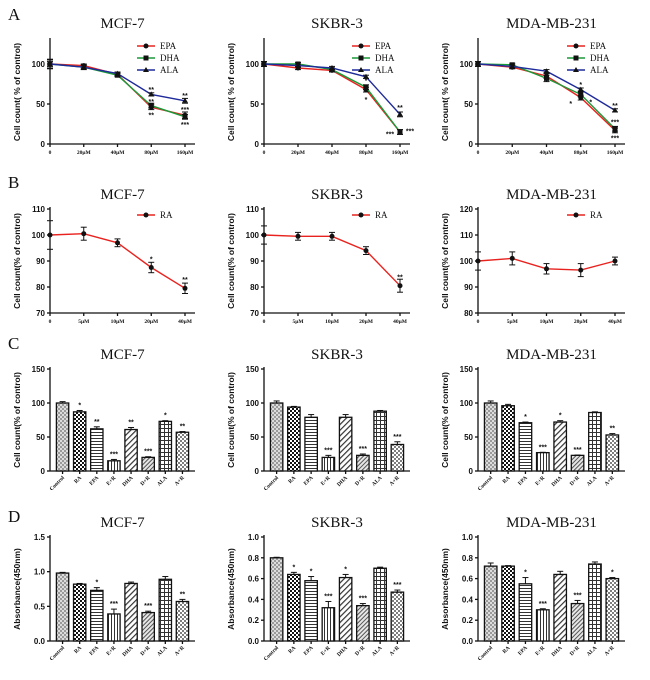  What do you see at coordinates (254, 620) in the screenshot?
I see `y-tick-label: 0.2` at bounding box center [254, 620].